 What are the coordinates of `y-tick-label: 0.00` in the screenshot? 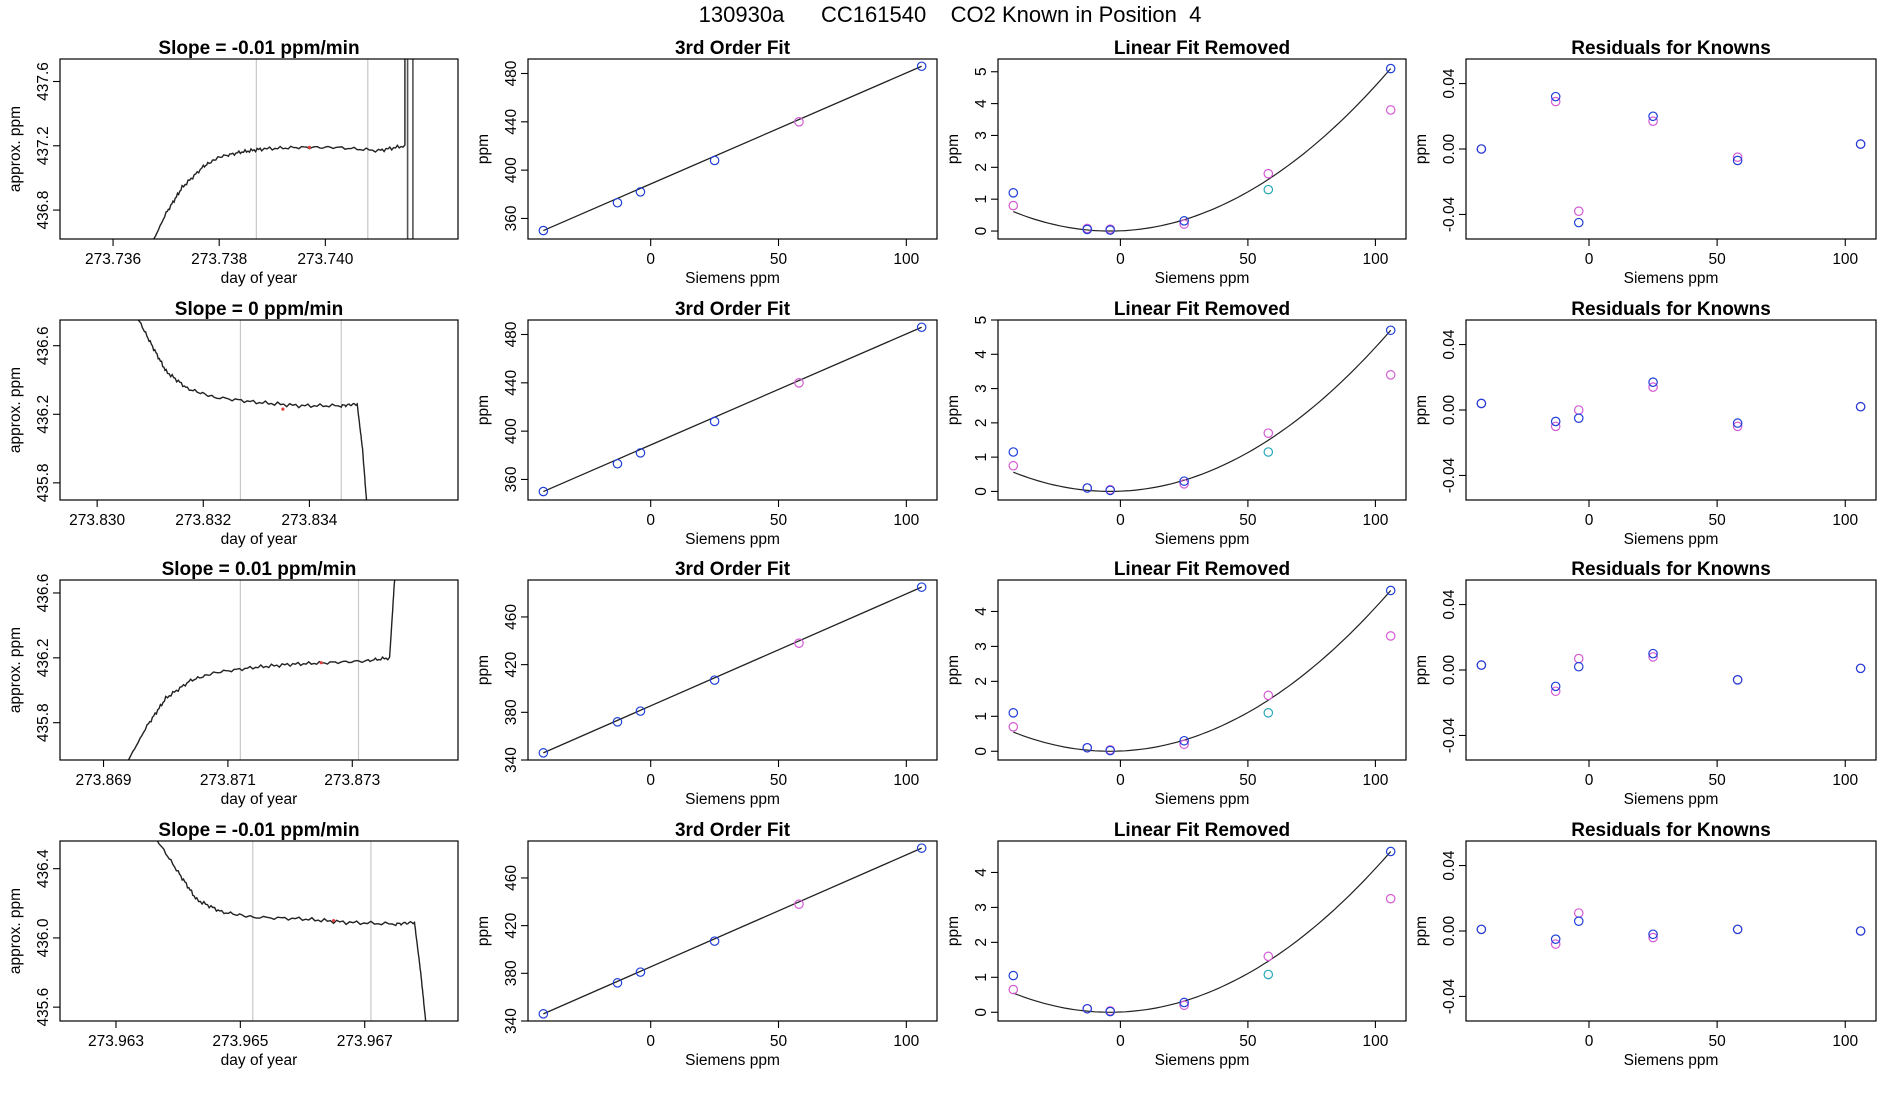 It's located at (1449, 149).